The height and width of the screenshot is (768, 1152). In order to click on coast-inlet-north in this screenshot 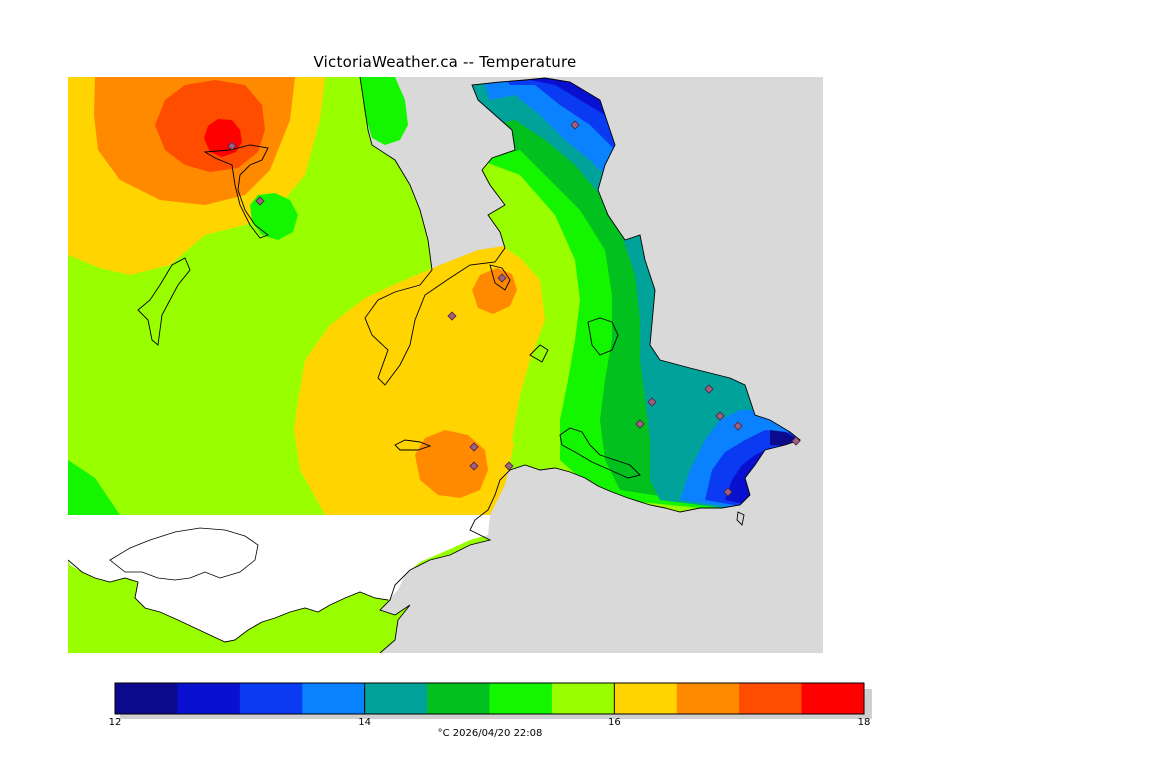, I will do `click(236, 191)`.